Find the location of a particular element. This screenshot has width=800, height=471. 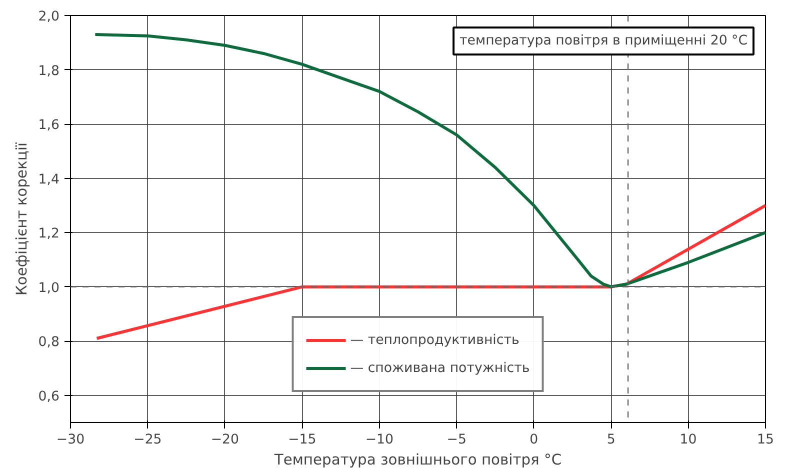

y-tick-label: 0,6 is located at coordinates (49, 396).